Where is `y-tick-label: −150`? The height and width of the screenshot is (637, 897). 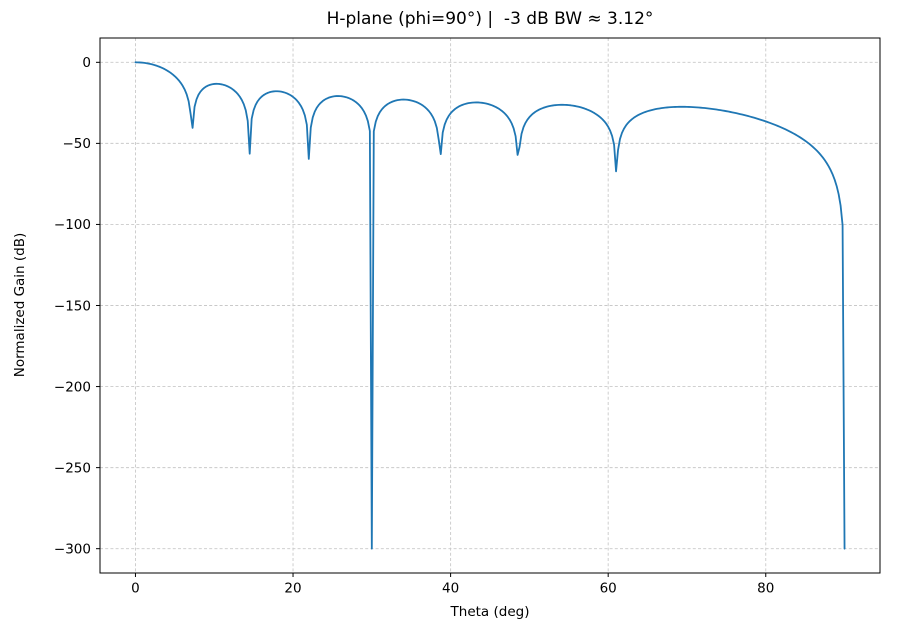
y-tick-label: −150 is located at coordinates (72, 306).